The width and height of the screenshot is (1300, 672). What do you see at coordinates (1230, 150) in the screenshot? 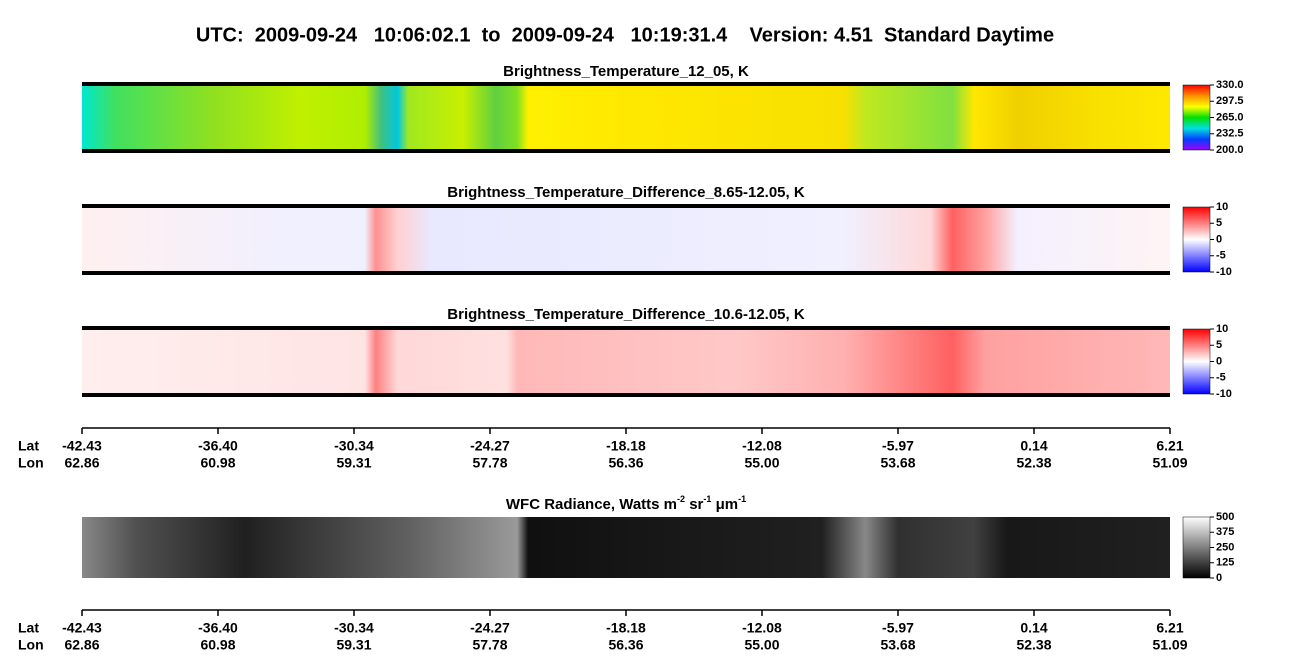
I see `colorbar-tick-label: 200.0` at bounding box center [1230, 150].